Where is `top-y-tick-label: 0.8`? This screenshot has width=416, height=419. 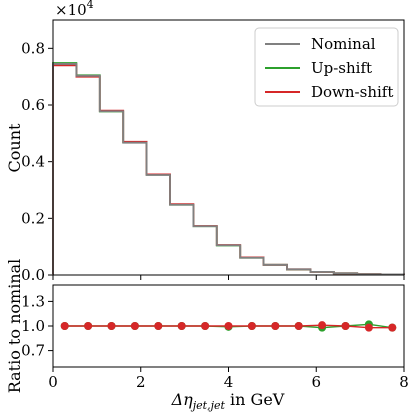 top-y-tick-label: 0.8 is located at coordinates (33, 48).